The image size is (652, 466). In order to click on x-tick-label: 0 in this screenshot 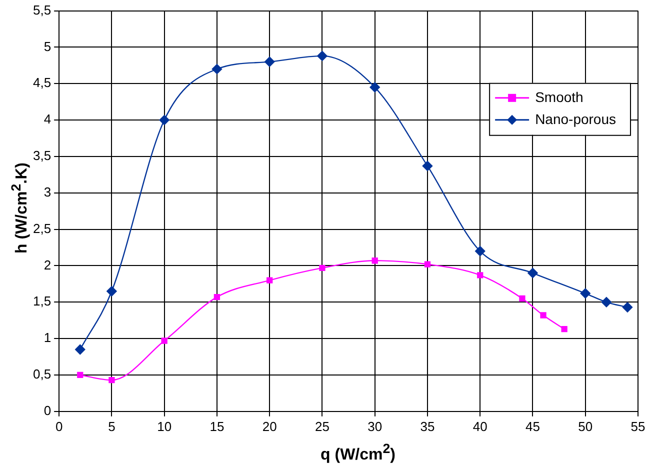, I will do `click(59, 426)`.